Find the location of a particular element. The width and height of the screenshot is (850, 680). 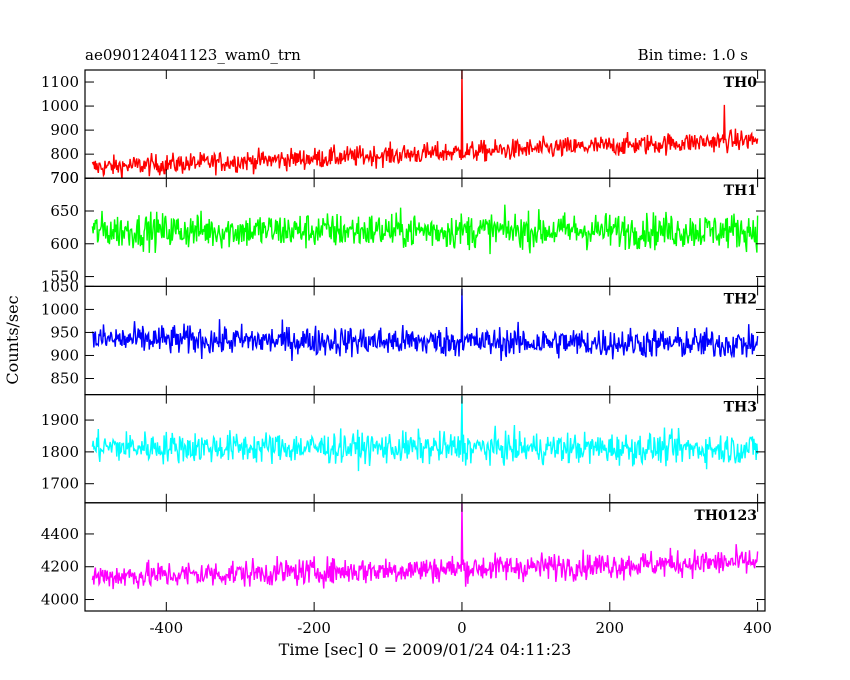

y-tick-label: 700 is located at coordinates (64, 178).